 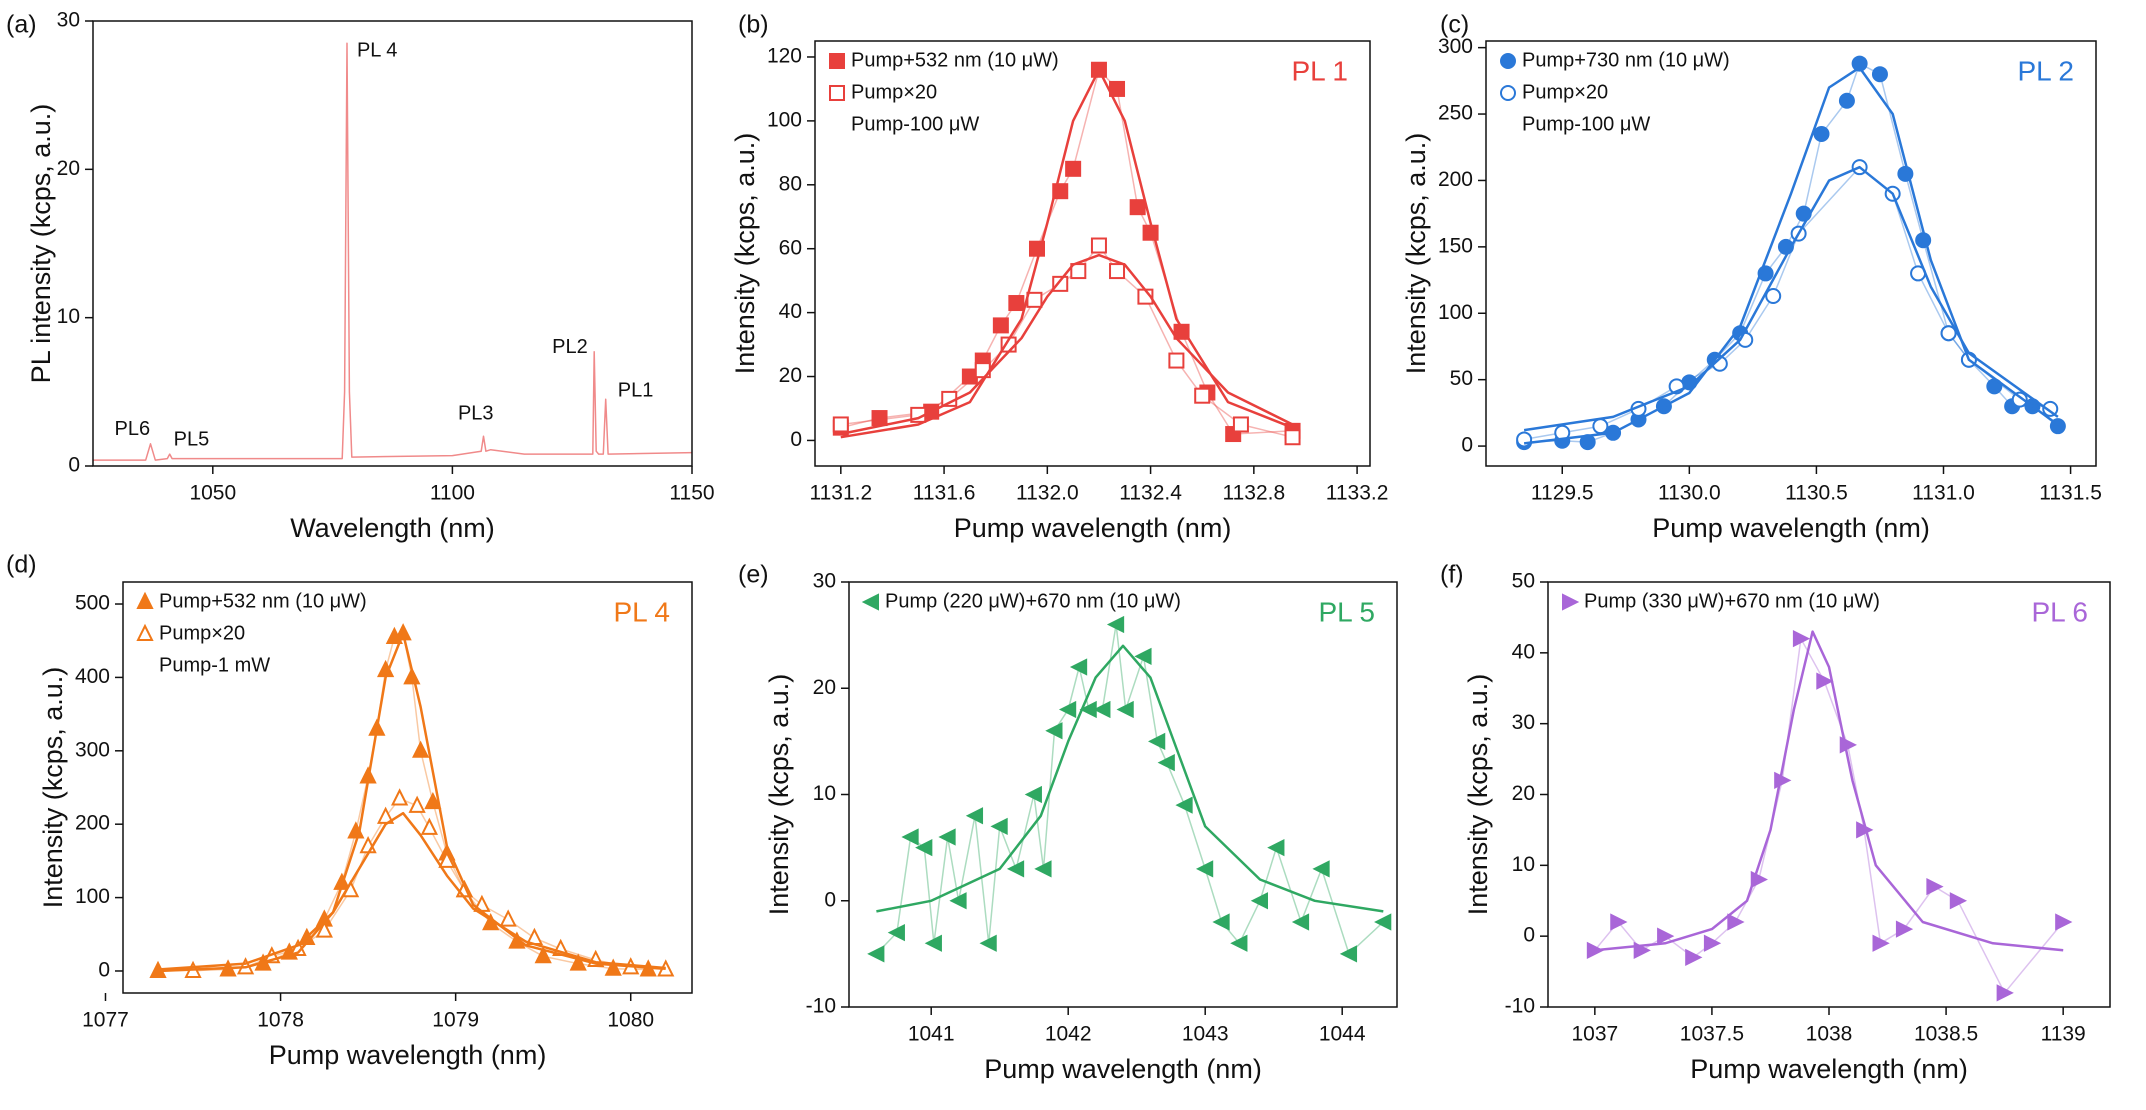 I want to click on y-tick-label: 300, so click(x=92, y=749).